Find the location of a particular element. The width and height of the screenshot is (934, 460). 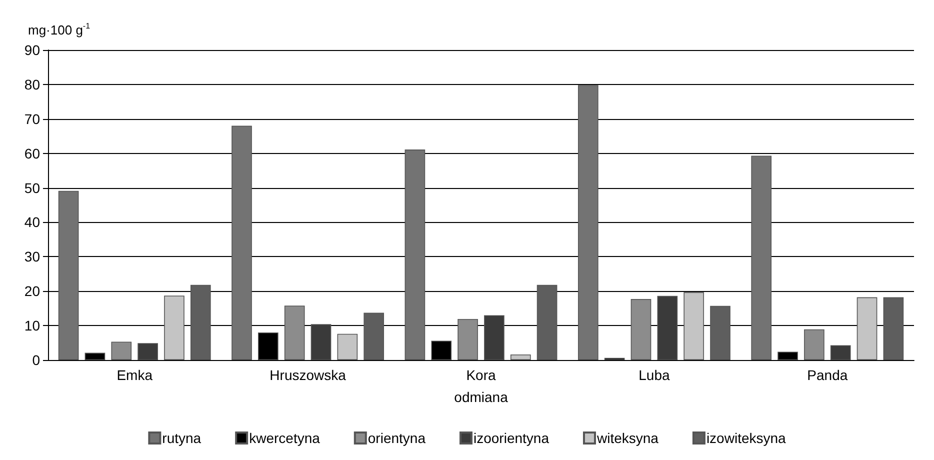

legend-label: izoorientyna is located at coordinates (511, 438).